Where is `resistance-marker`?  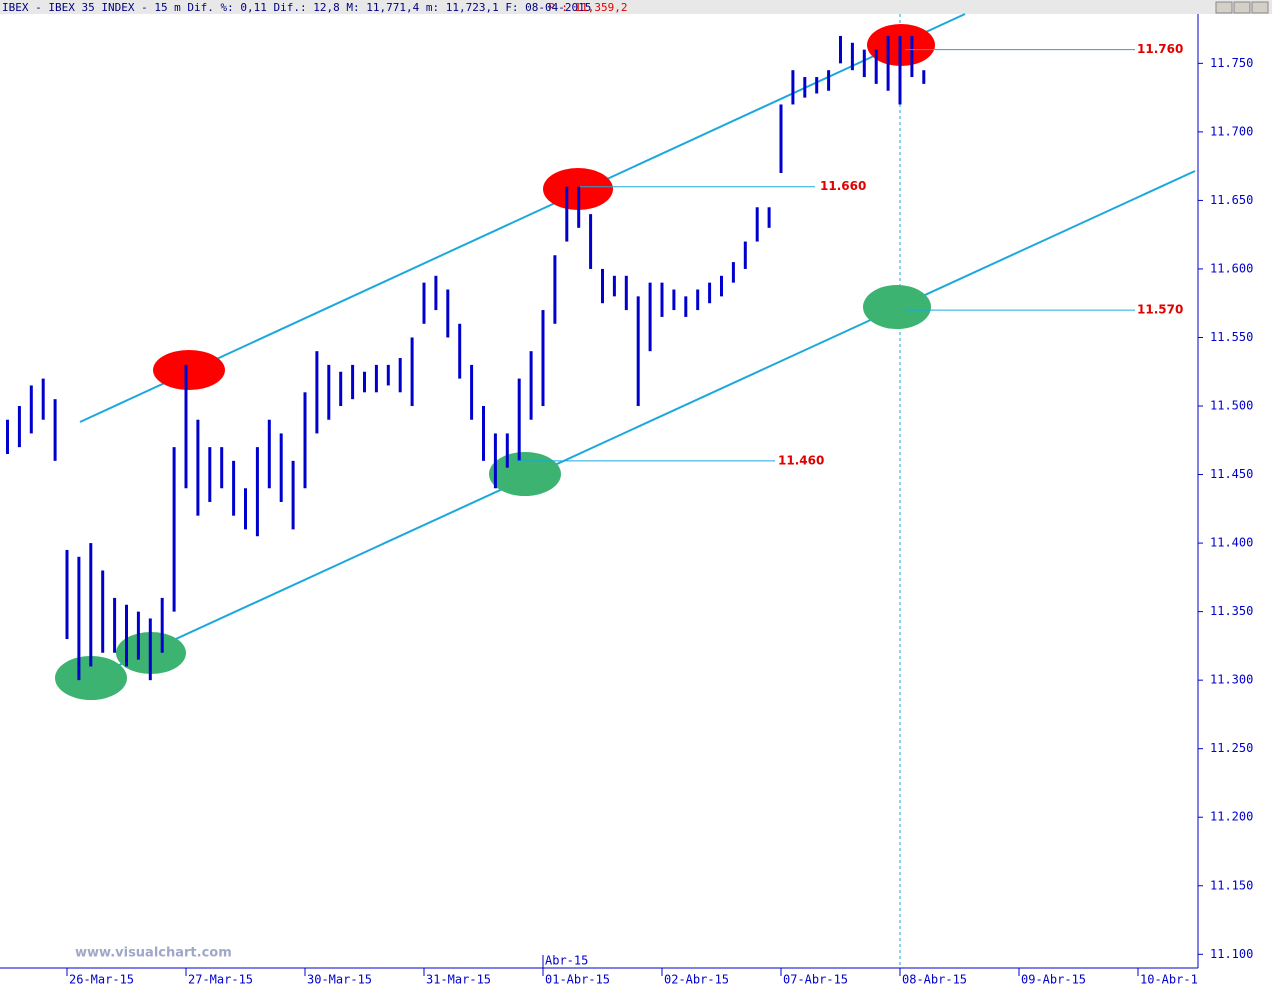
resistance-marker is located at coordinates (189, 370).